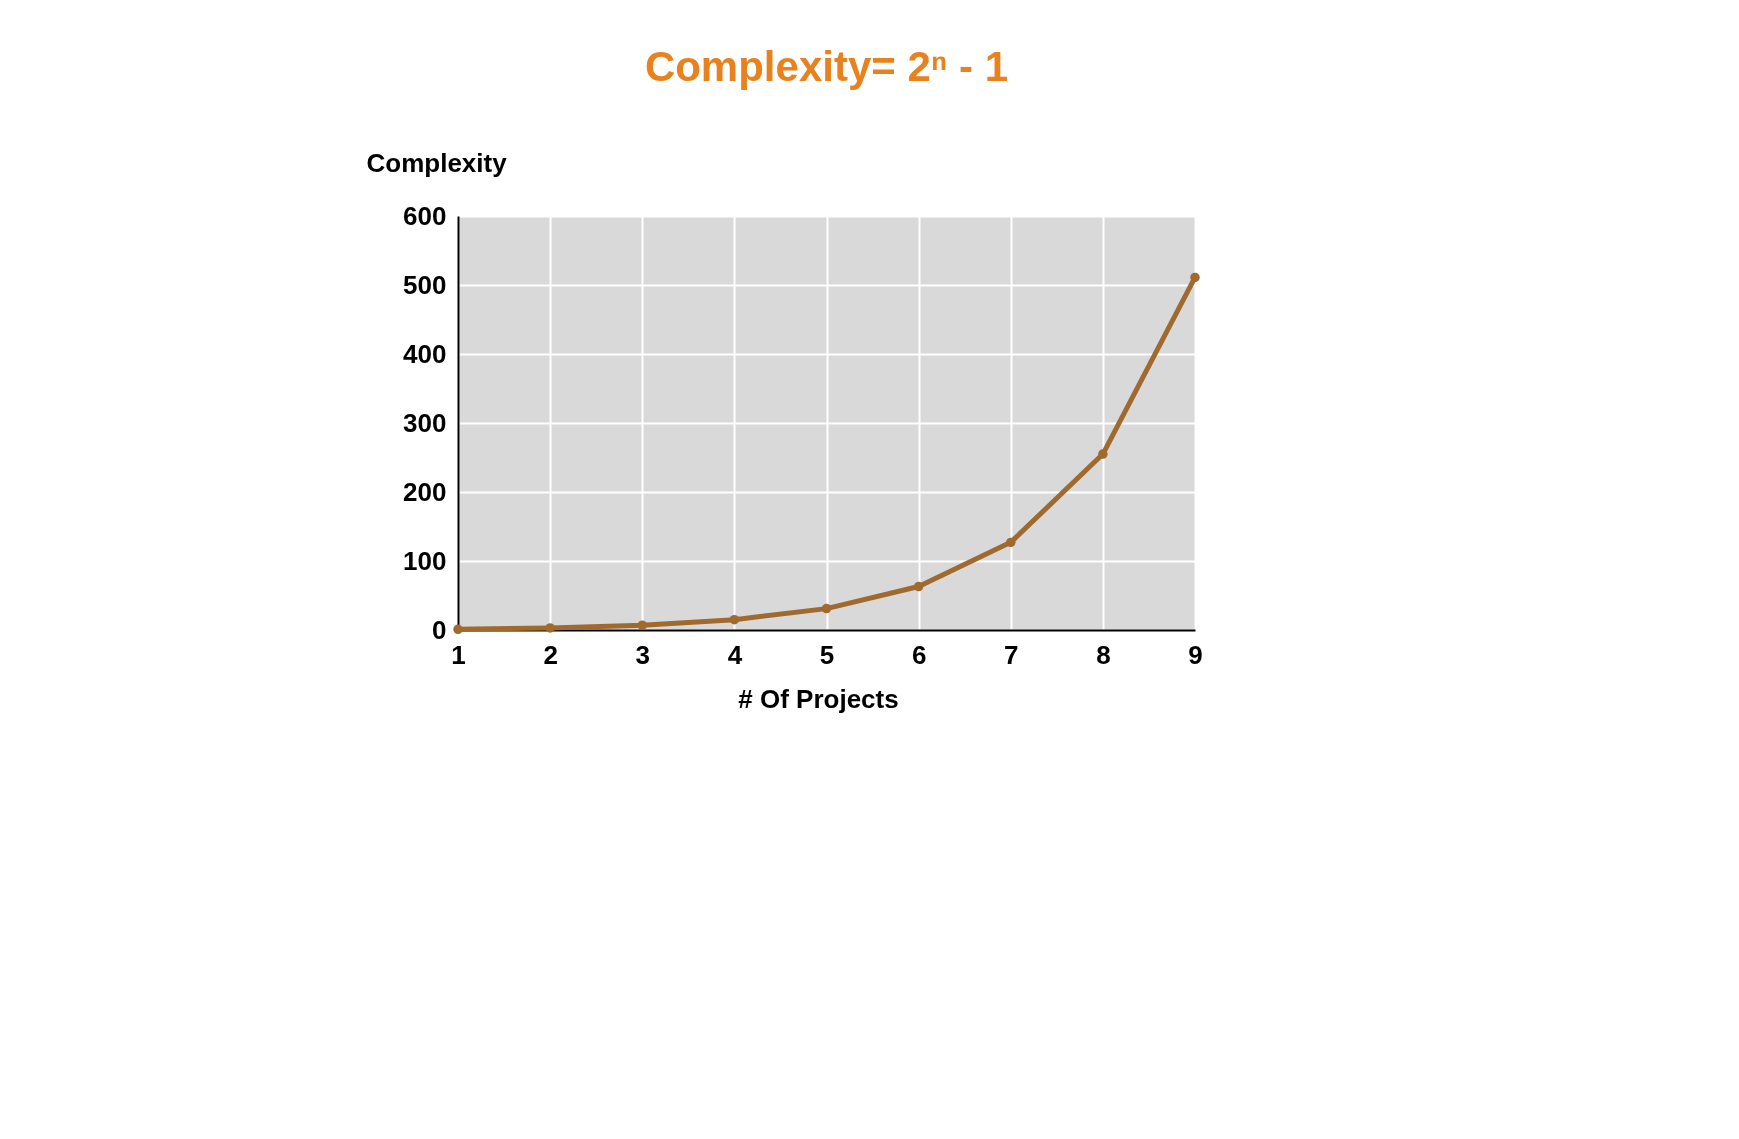 The height and width of the screenshot is (1139, 1739). Describe the element at coordinates (439, 629) in the screenshot. I see `y-tick-label: 0` at that location.